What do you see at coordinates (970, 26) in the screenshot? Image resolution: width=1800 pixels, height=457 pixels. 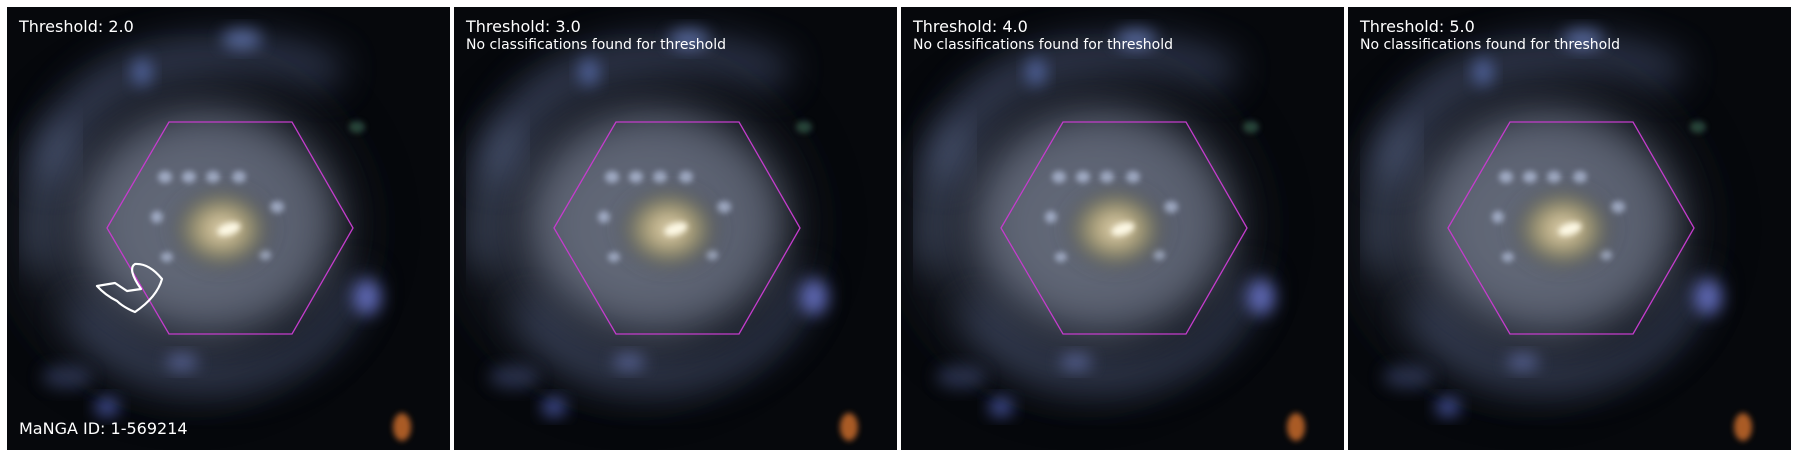 I see `panel-title: Threshold: 4.0` at bounding box center [970, 26].